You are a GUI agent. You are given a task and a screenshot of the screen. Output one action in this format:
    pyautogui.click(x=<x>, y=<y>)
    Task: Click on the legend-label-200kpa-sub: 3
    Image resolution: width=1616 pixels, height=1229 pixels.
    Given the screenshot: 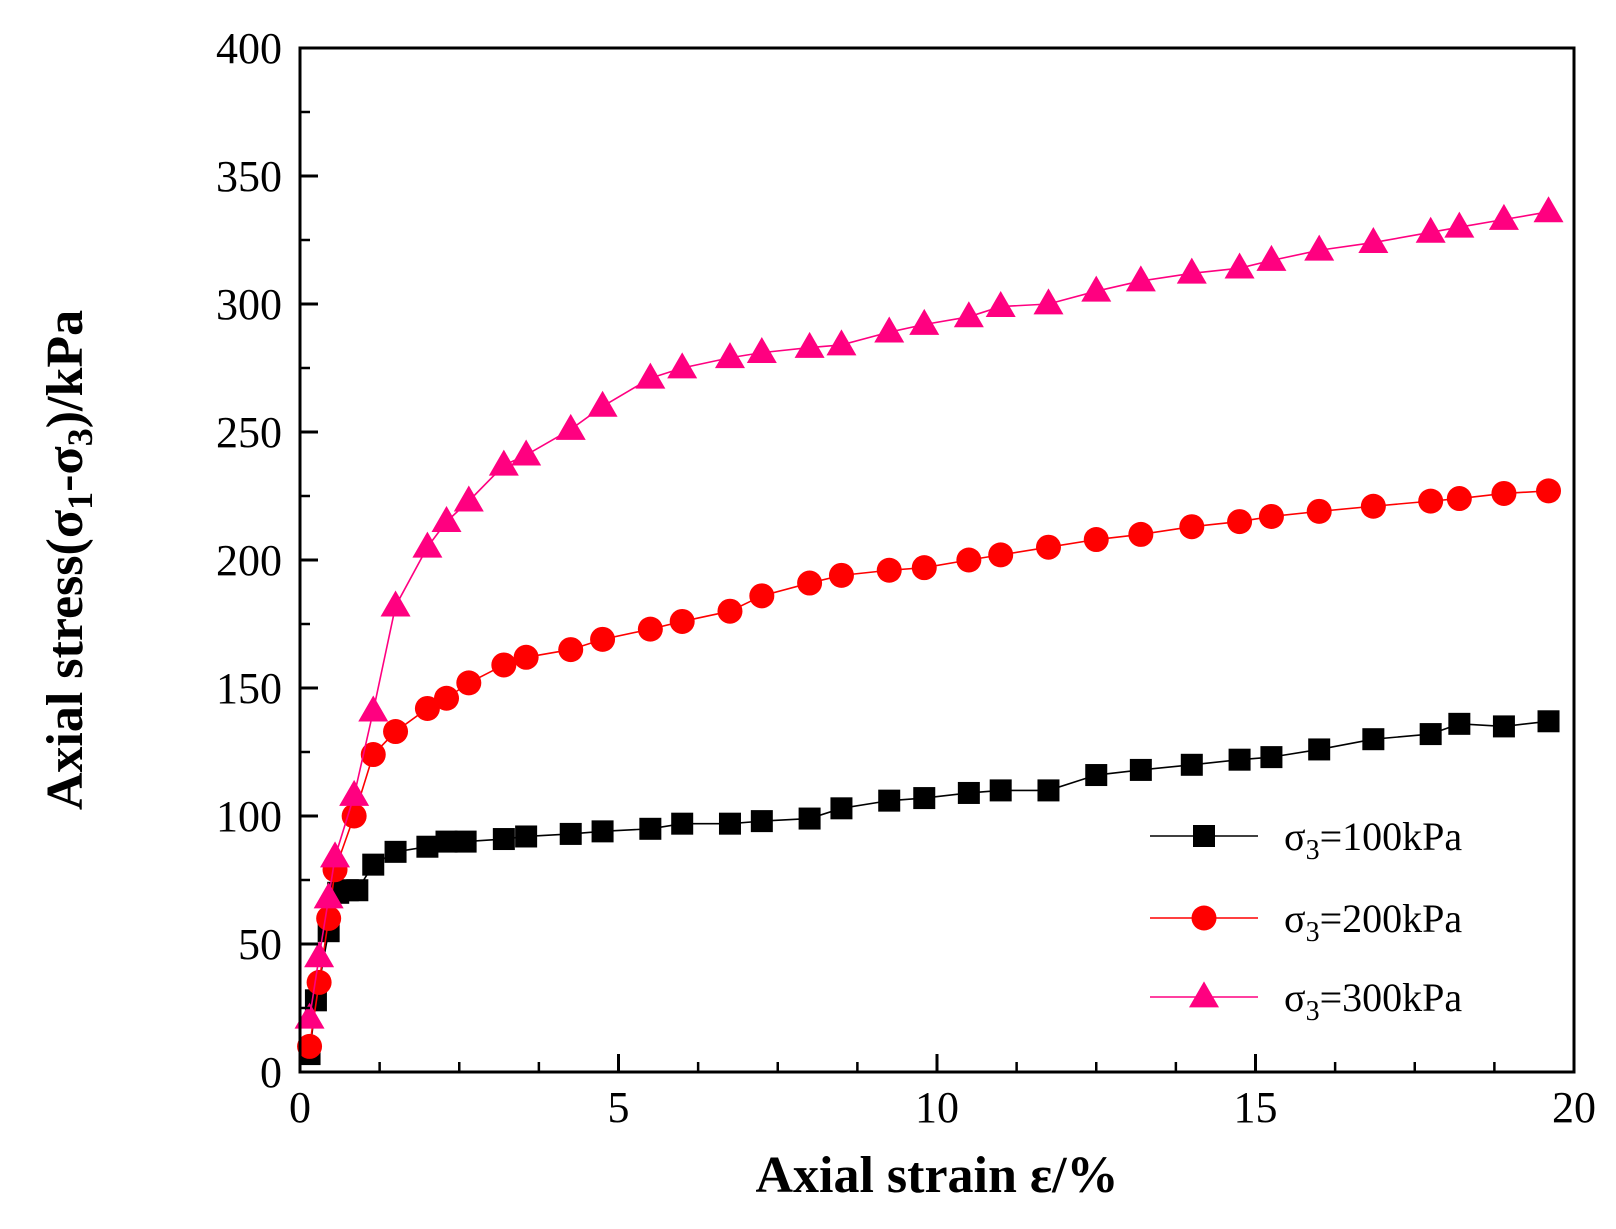 What is the action you would take?
    pyautogui.click(x=1313, y=932)
    